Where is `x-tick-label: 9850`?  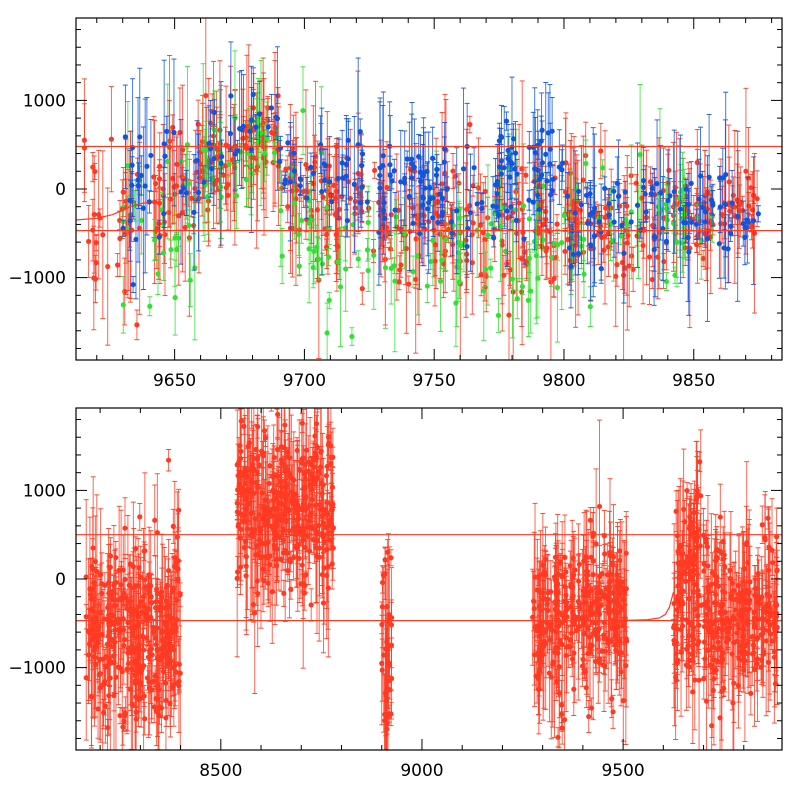
x-tick-label: 9850 is located at coordinates (693, 381).